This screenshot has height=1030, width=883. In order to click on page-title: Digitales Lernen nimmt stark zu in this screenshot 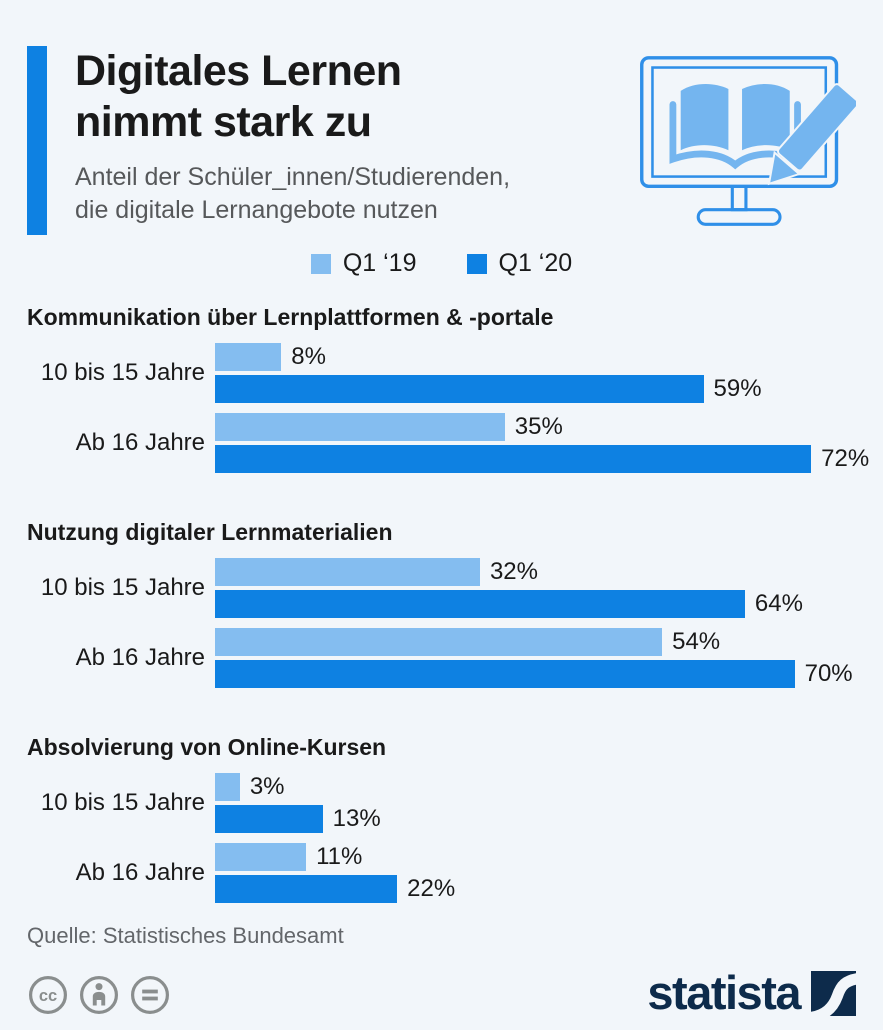, I will do `click(353, 96)`.